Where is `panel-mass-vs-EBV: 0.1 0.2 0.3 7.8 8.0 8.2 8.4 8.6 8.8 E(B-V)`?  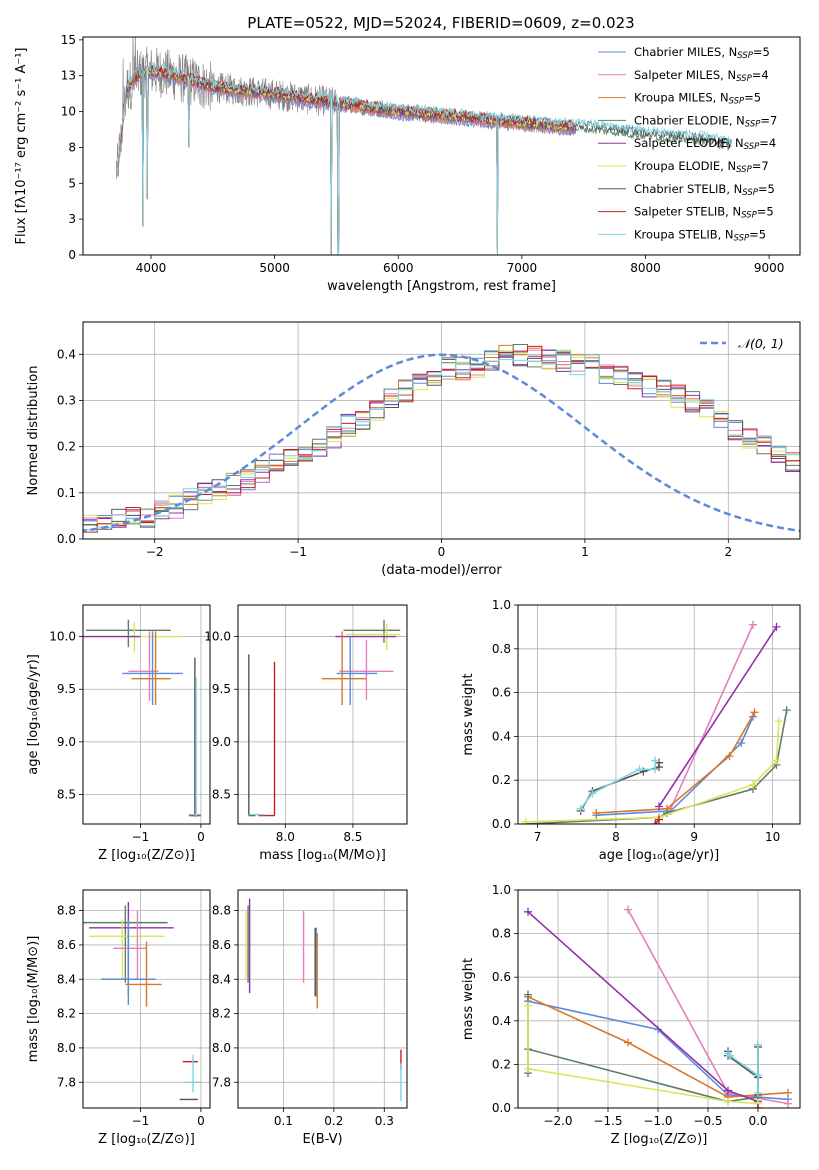 panel-mass-vs-EBV: 0.1 0.2 0.3 7.8 8.0 8.2 8.4 8.6 8.8 E(B-V) is located at coordinates (310, 1018).